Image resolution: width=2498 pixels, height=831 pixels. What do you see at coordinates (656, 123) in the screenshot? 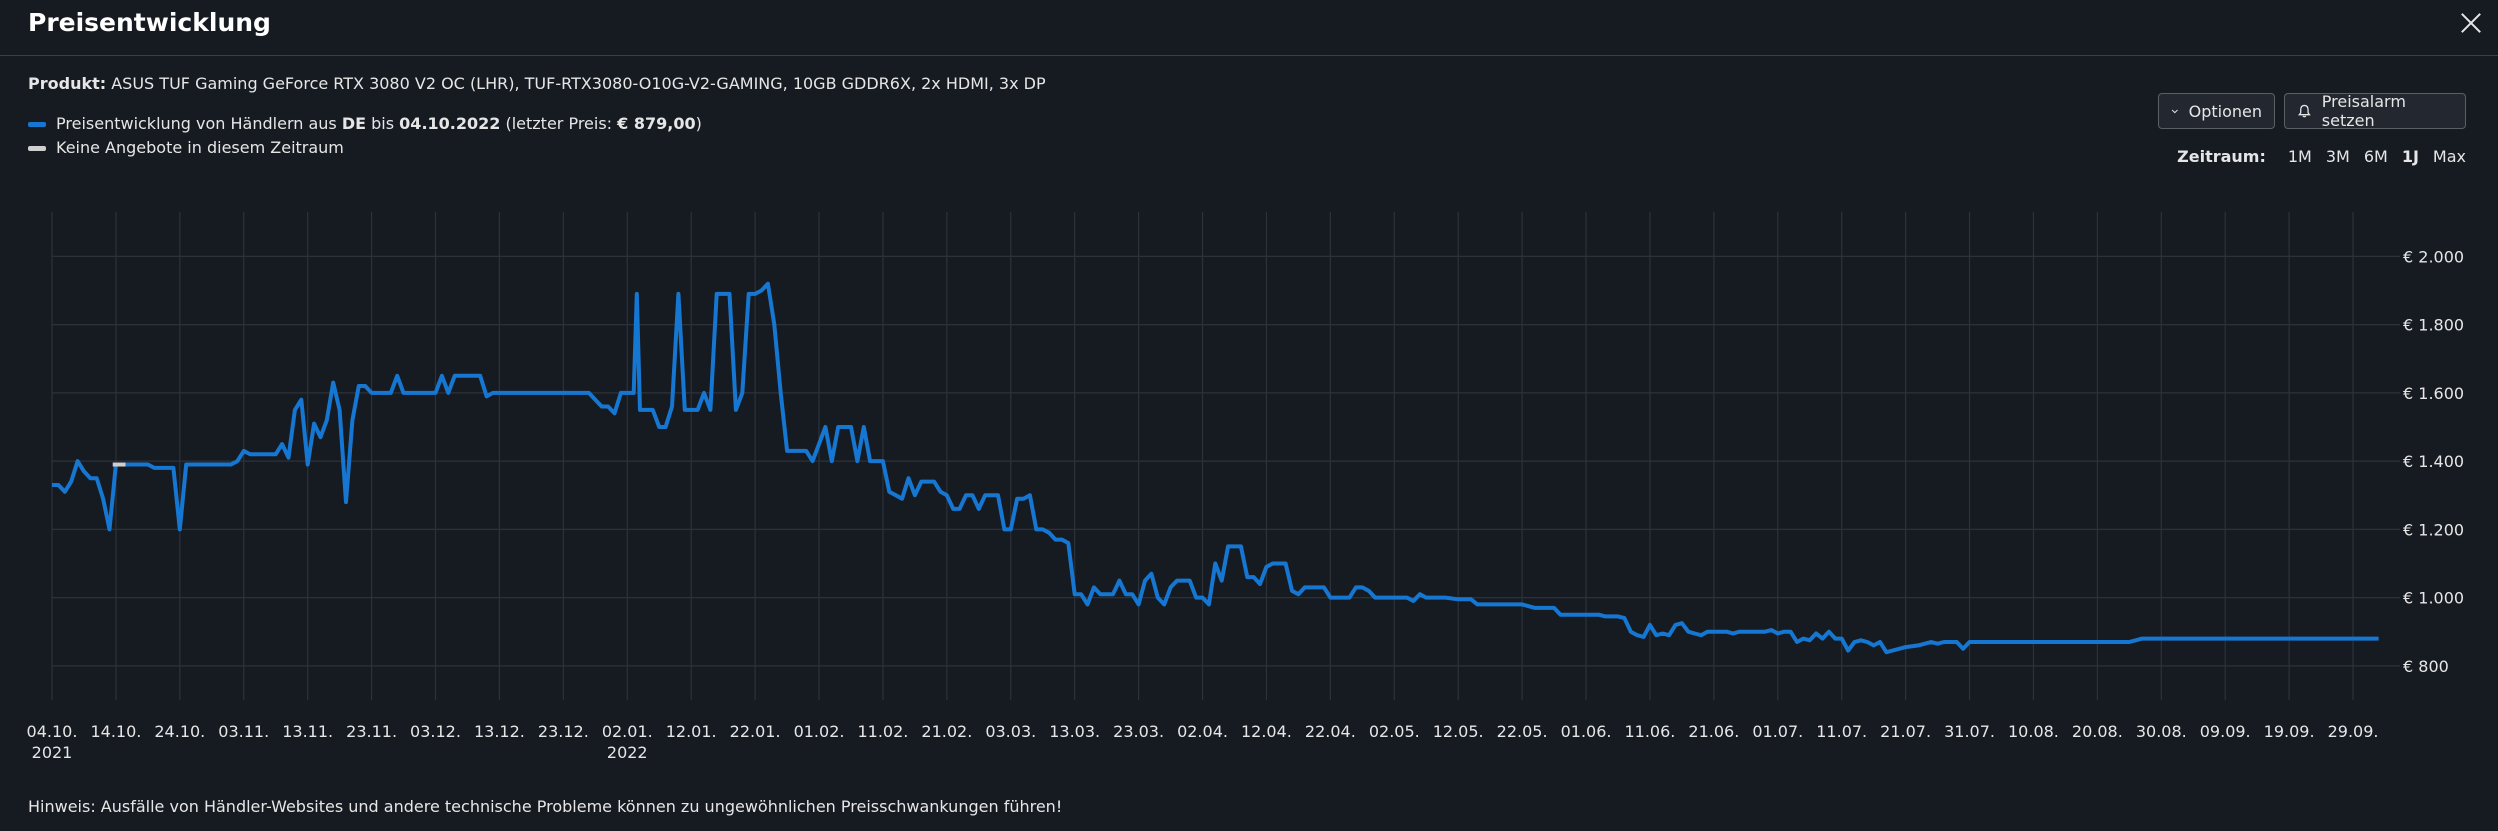
I see `legend-last-price: € 879,00` at bounding box center [656, 123].